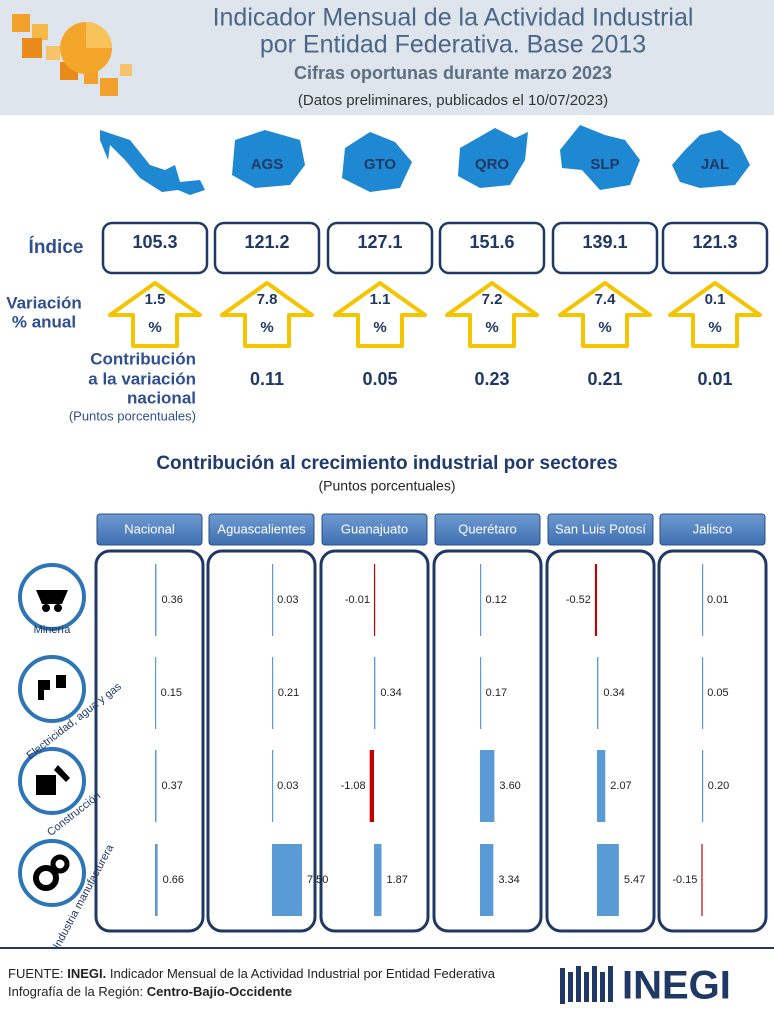  What do you see at coordinates (508, 880) in the screenshot?
I see `bar-label: 3.34` at bounding box center [508, 880].